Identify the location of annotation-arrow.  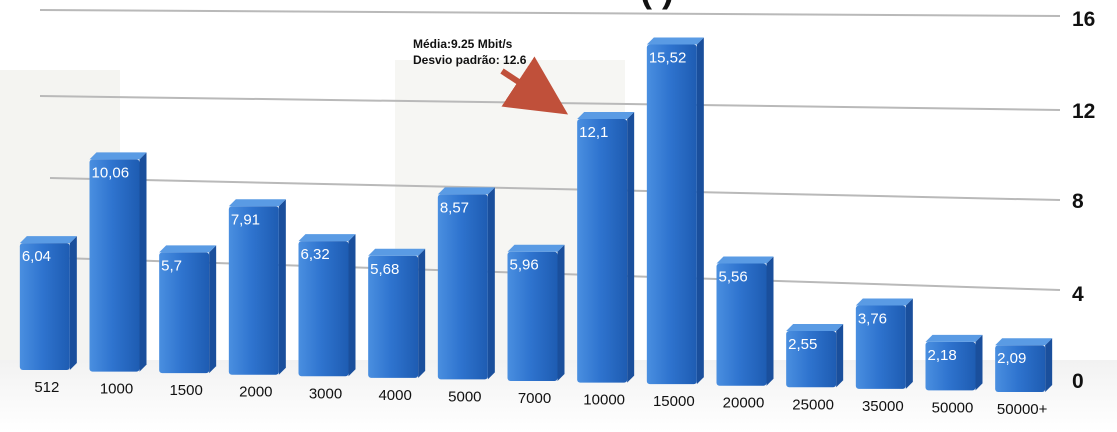
(534, 85).